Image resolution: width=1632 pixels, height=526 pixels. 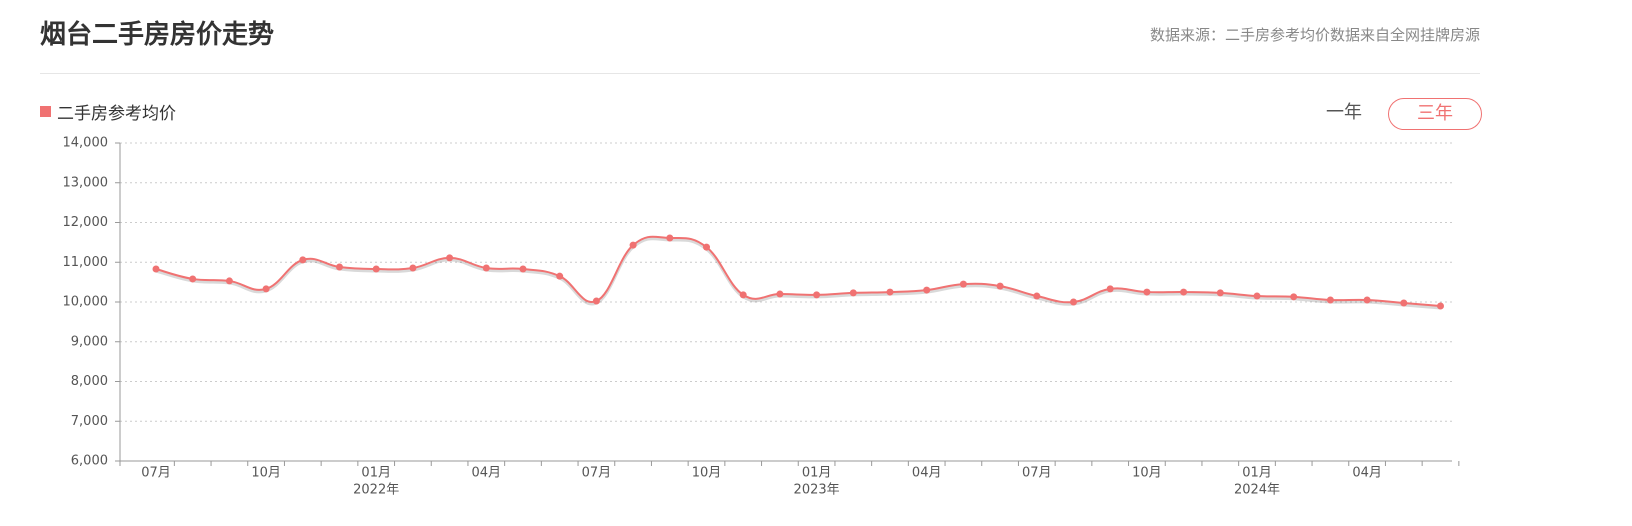 I want to click on y-tick-label: 10,000, so click(x=86, y=302).